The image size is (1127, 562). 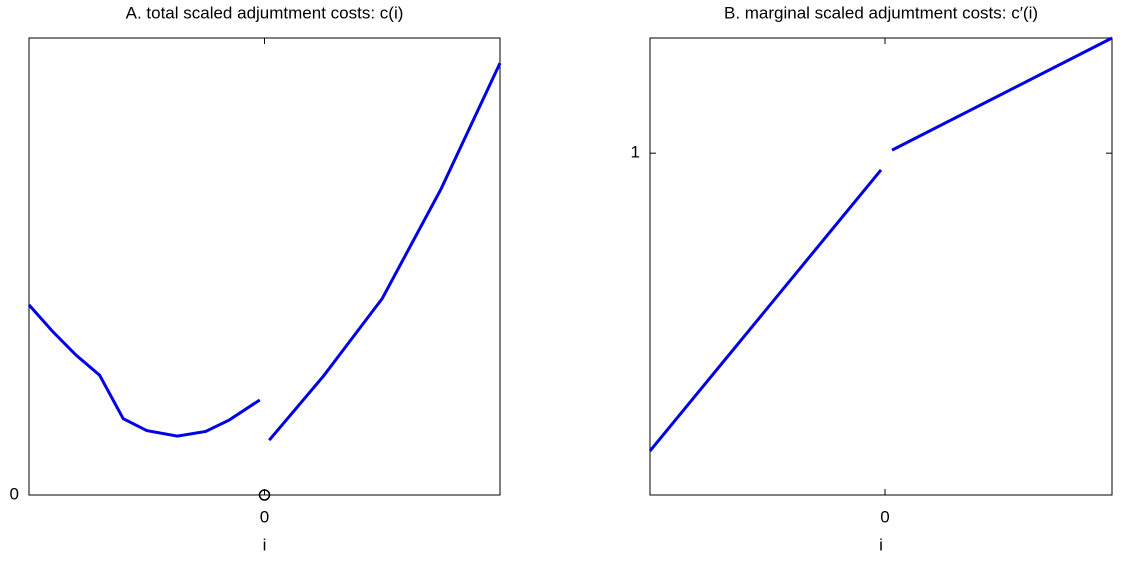 I want to click on chart-title: A. total scaled adjumtment costs: c(i), so click(x=265, y=12).